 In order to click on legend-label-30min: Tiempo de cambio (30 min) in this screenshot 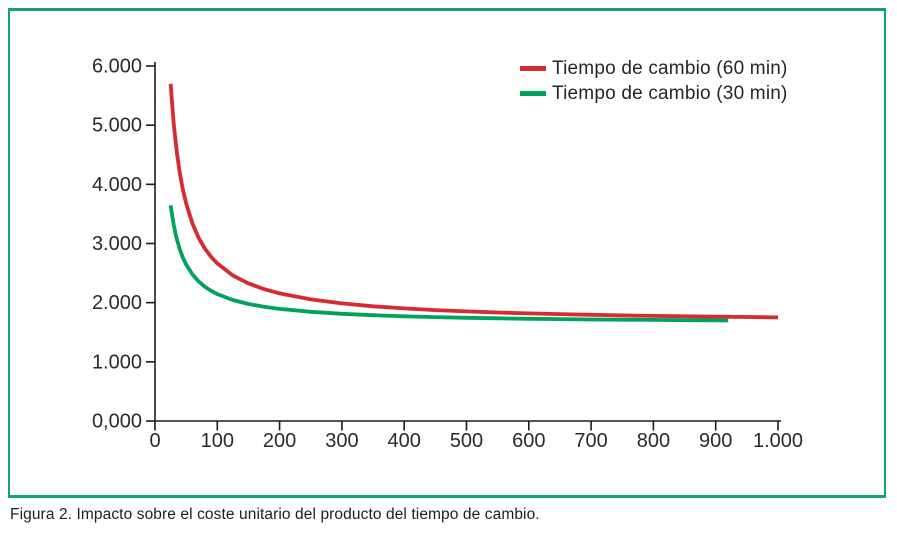, I will do `click(670, 93)`.